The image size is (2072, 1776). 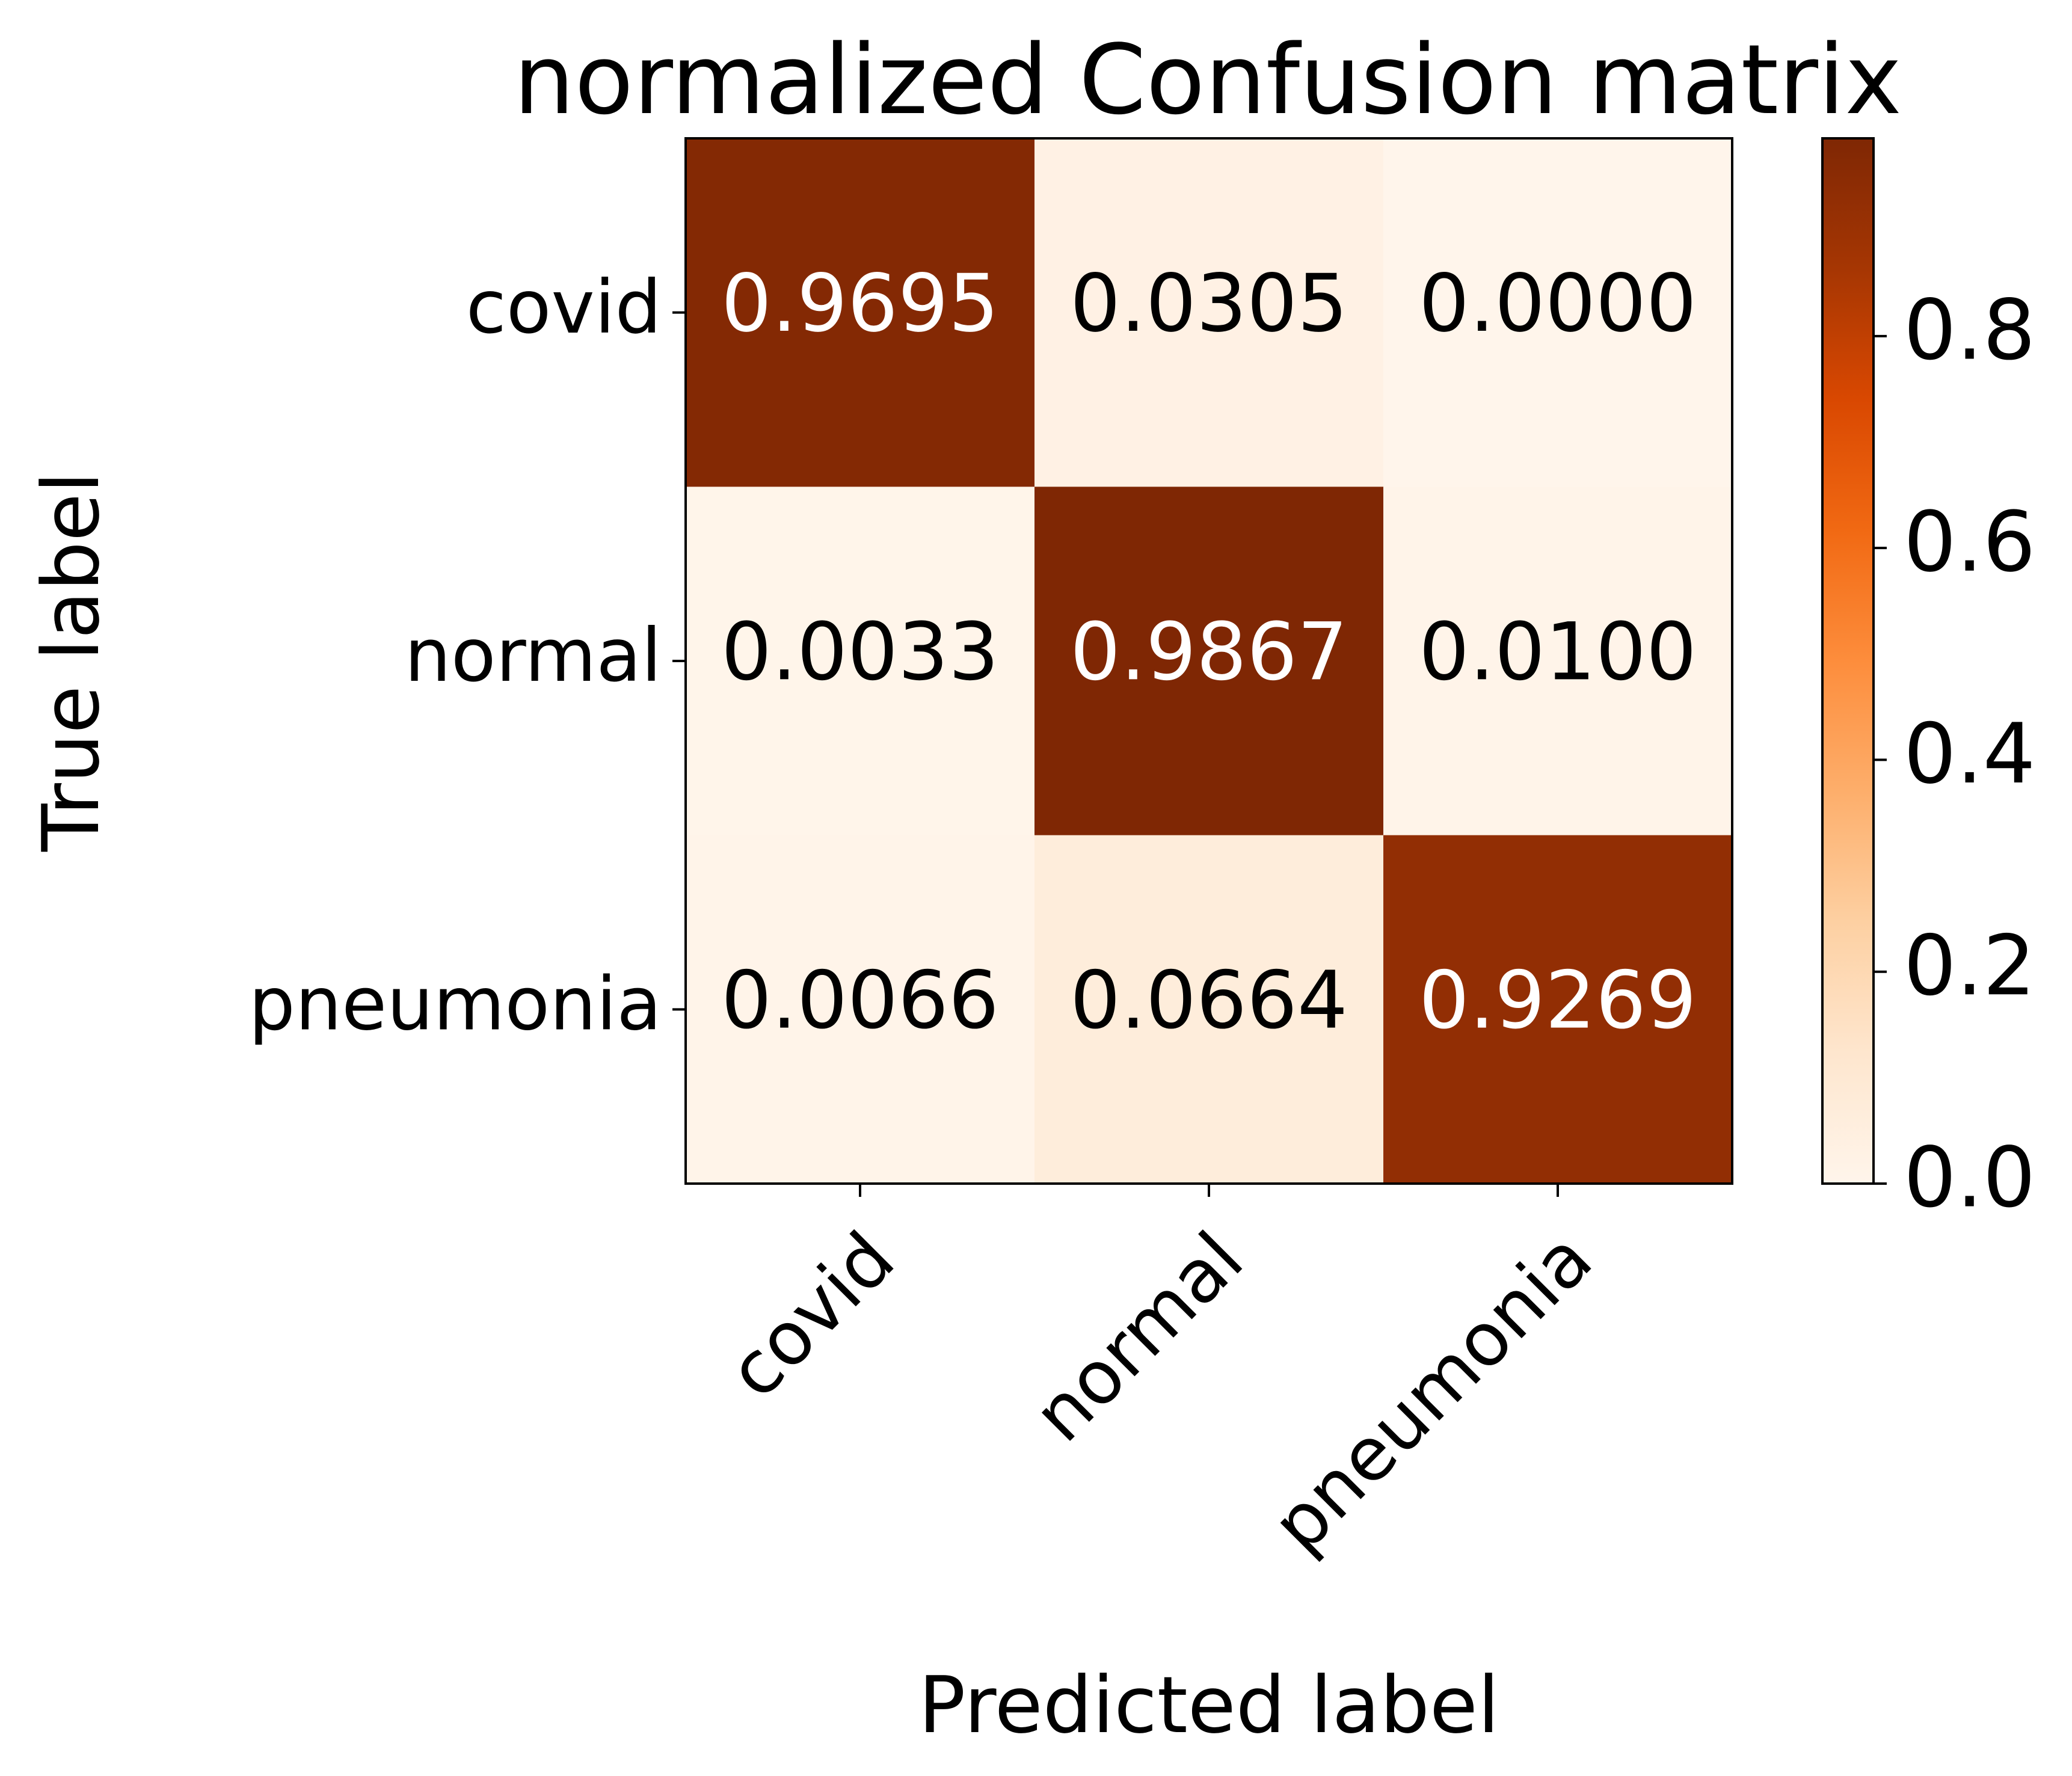 I want to click on y-tick-label-pneumonia: pneumonia, so click(x=455, y=1004).